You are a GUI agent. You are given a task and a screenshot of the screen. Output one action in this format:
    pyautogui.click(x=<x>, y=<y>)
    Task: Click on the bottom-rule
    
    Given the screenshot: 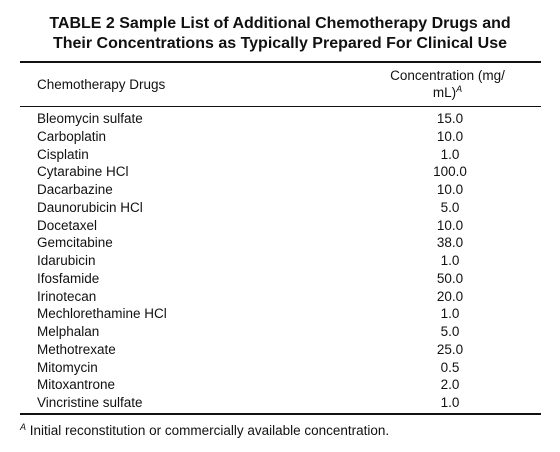 What is the action you would take?
    pyautogui.click(x=280, y=414)
    